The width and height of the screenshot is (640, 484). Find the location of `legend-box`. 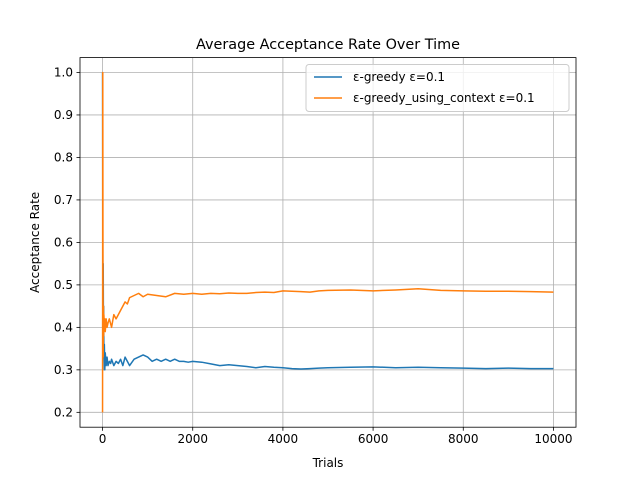

legend-box is located at coordinates (437, 88).